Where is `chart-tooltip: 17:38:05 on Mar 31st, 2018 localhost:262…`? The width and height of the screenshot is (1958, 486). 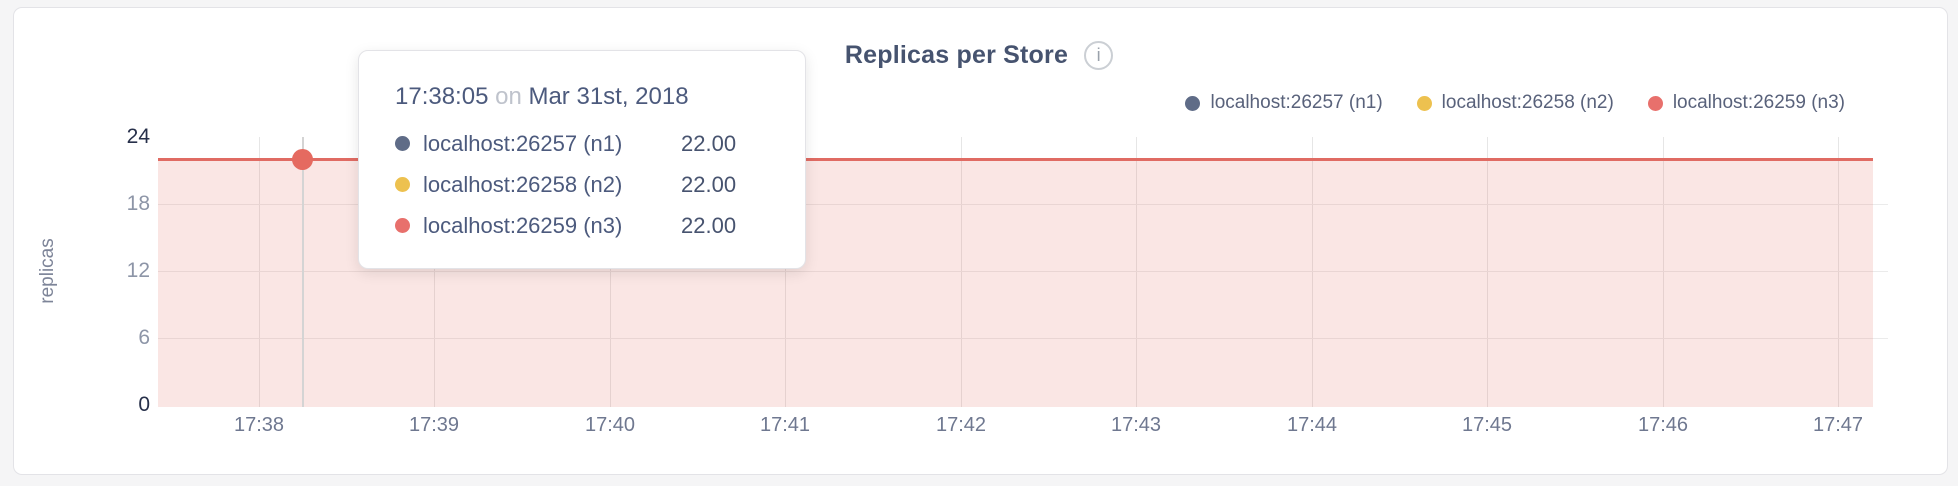
chart-tooltip: 17:38:05 on Mar 31st, 2018 localhost:262… is located at coordinates (582, 159).